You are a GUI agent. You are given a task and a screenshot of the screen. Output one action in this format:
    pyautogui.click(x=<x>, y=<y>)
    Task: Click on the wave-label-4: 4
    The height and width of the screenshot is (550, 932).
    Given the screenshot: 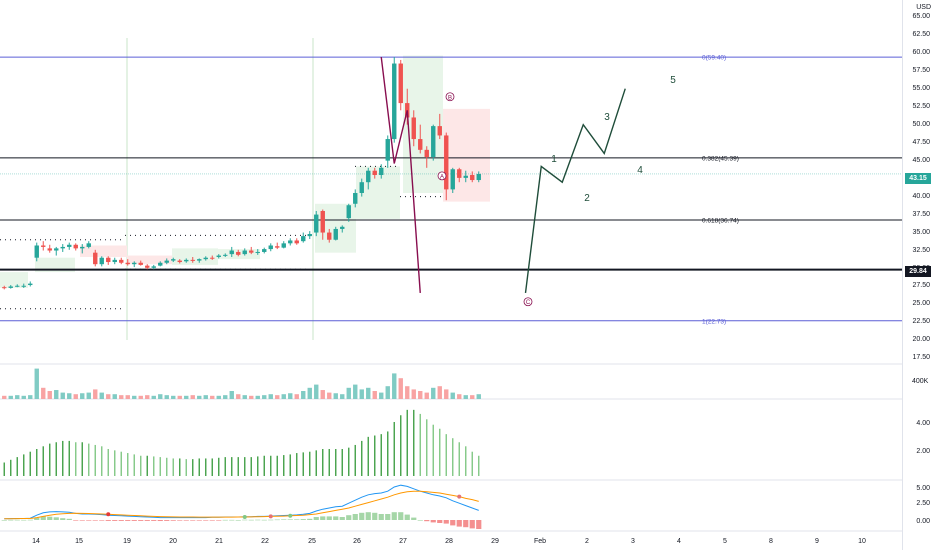 What is the action you would take?
    pyautogui.click(x=640, y=170)
    